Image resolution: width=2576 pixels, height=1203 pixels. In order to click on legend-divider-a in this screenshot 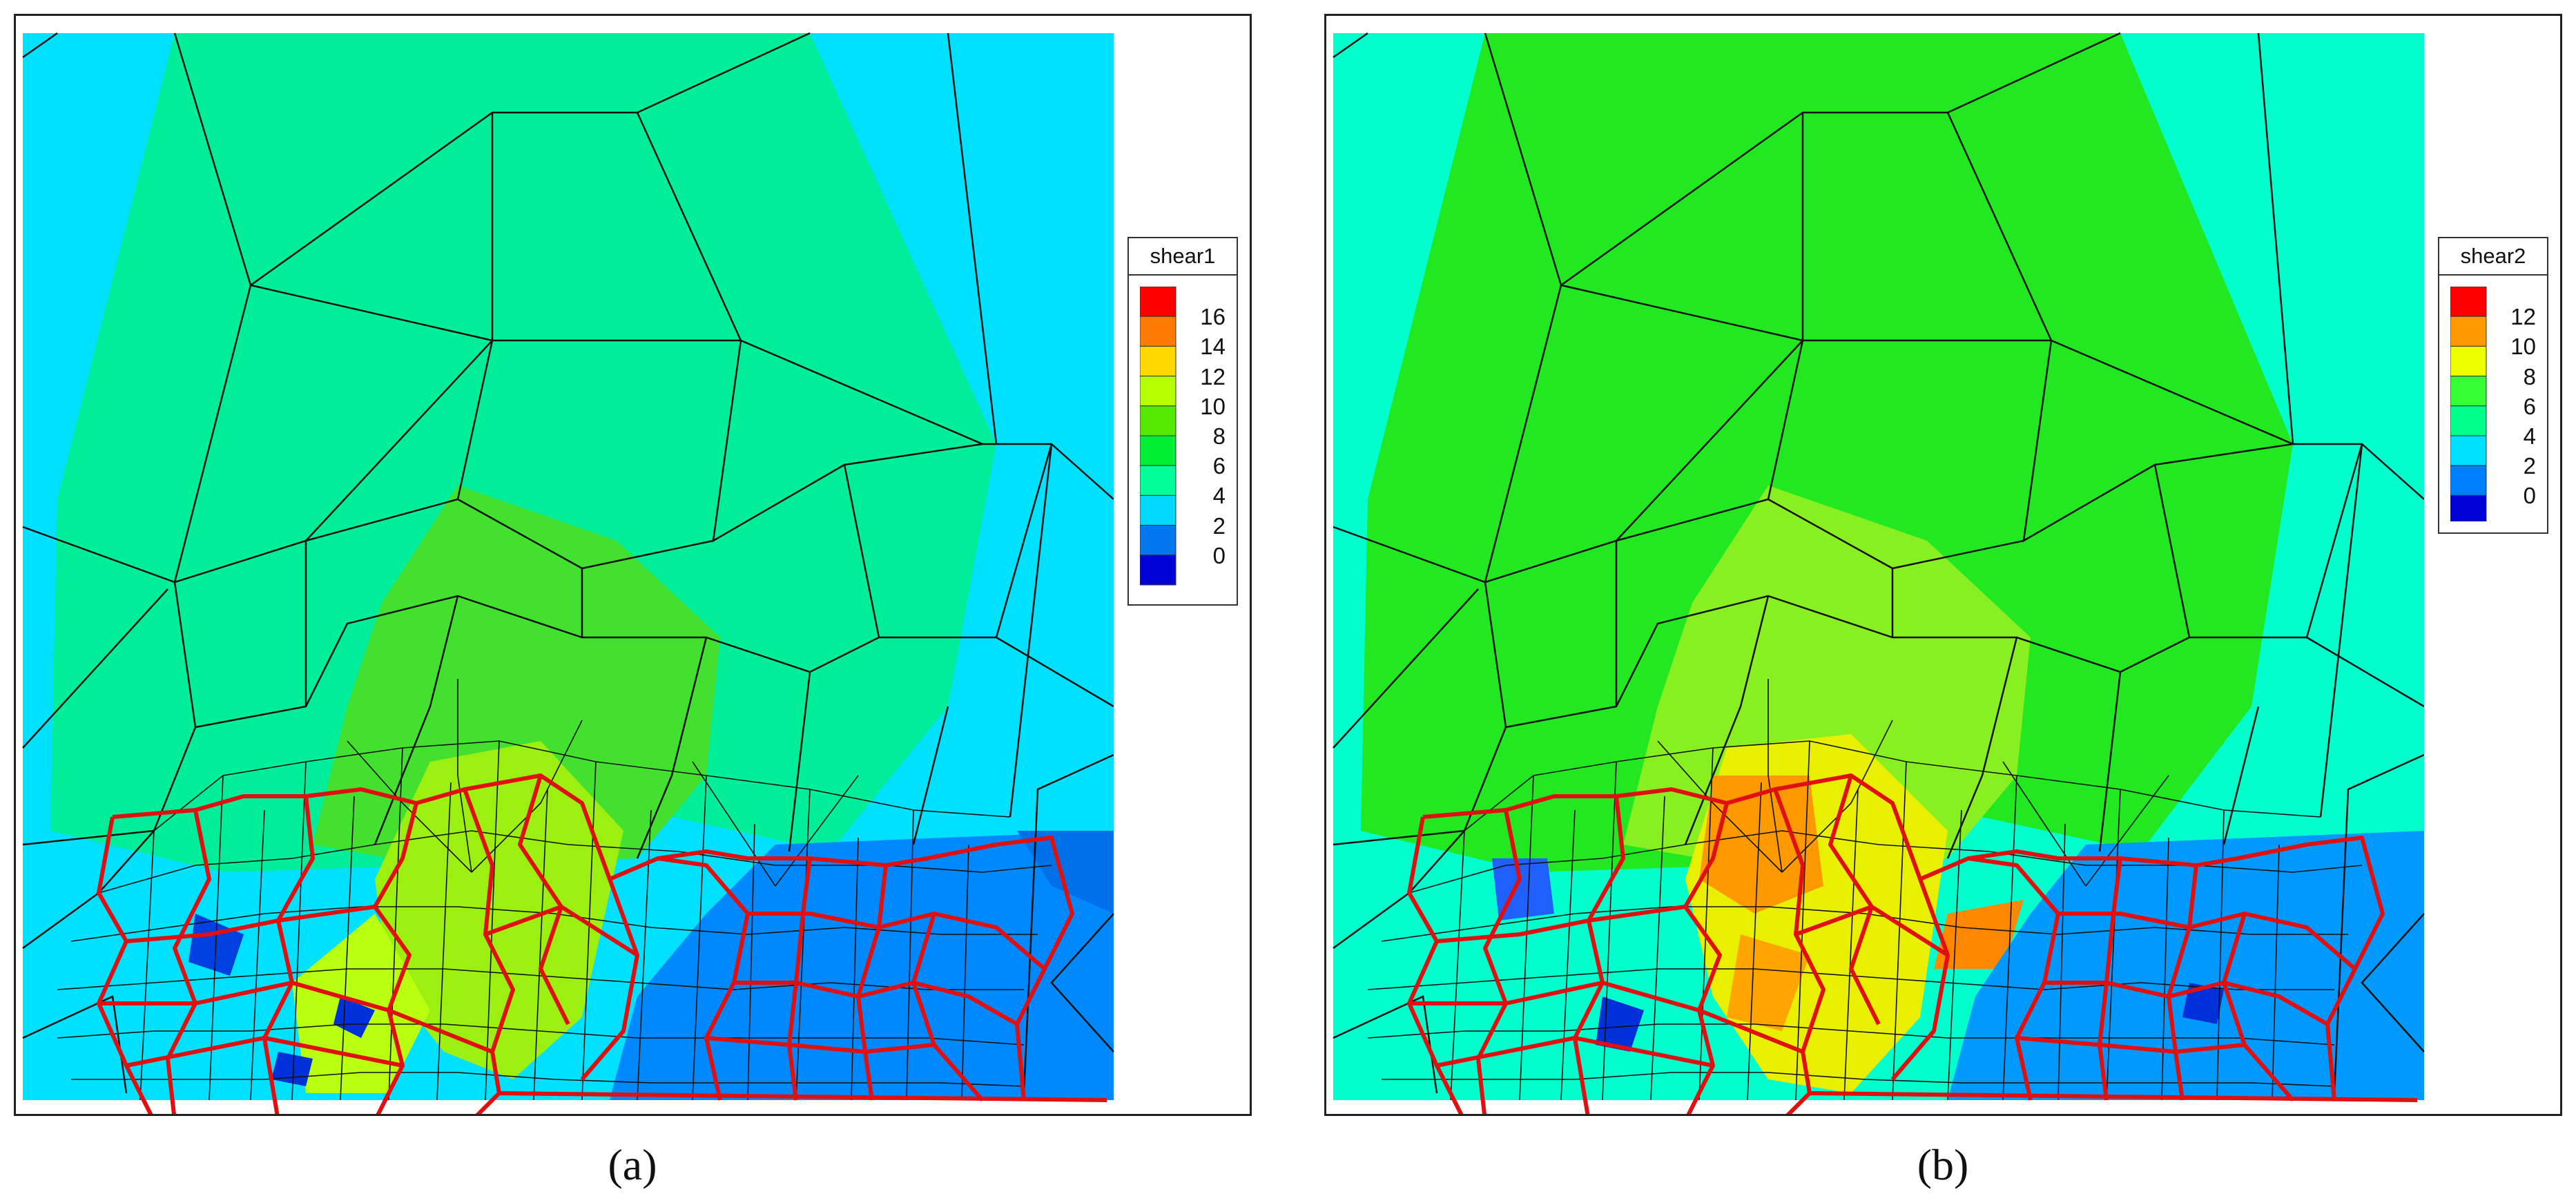, I will do `click(1183, 275)`.